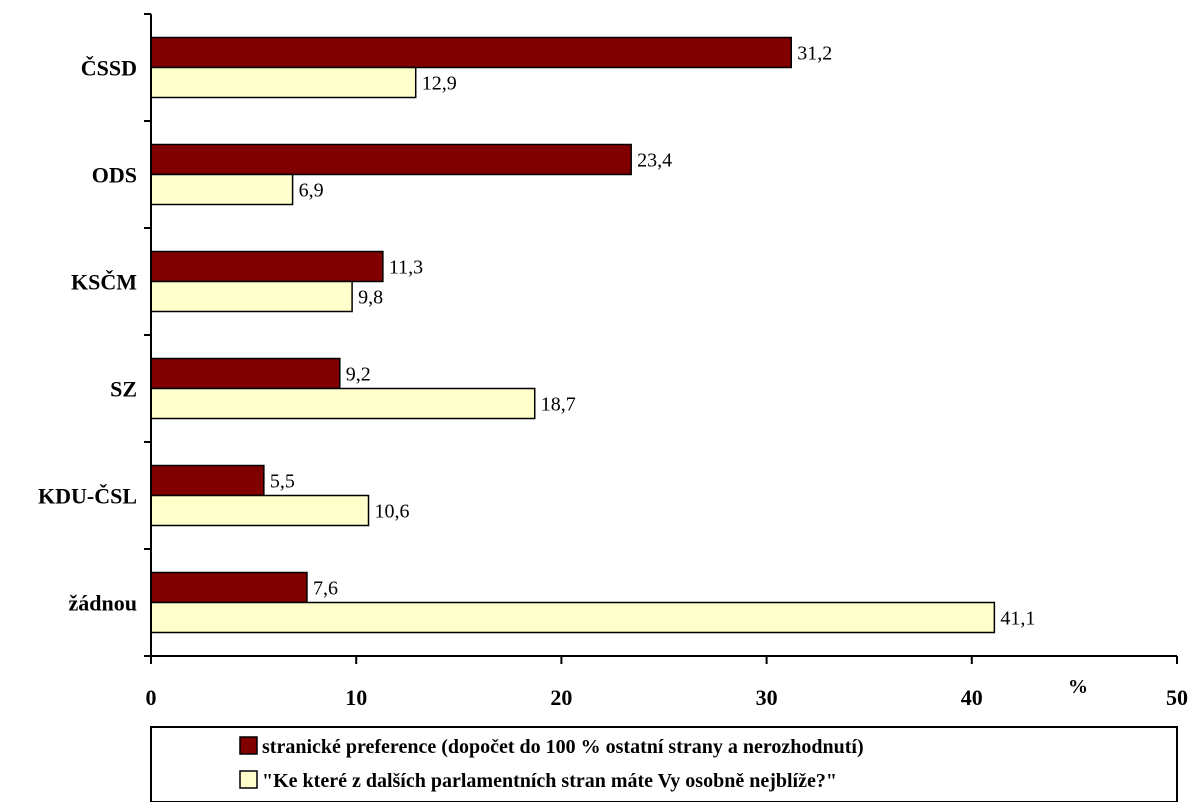  Describe the element at coordinates (87, 496) in the screenshot. I see `category-label-kdu-csl: KDU-ČSL` at that location.